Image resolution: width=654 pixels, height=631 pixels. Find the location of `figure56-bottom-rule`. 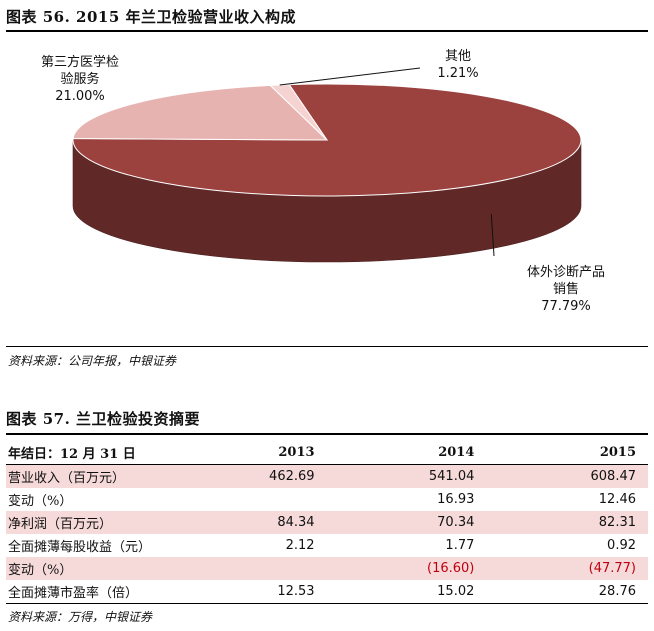

figure56-bottom-rule is located at coordinates (327, 346).